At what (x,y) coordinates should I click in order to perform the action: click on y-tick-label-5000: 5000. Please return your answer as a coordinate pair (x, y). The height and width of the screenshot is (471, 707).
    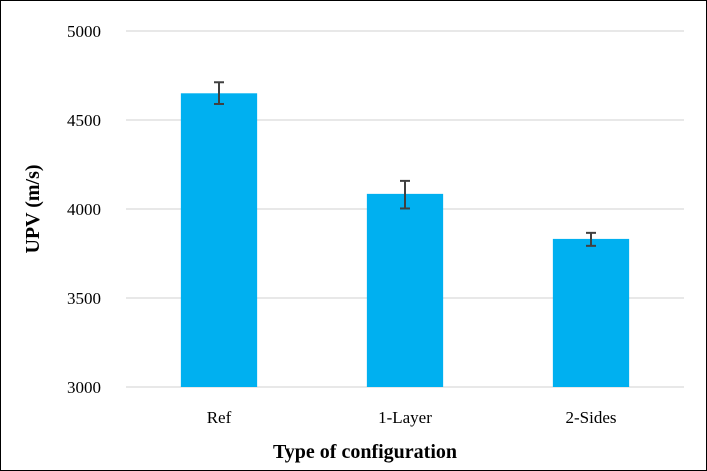
    Looking at the image, I should click on (84, 31).